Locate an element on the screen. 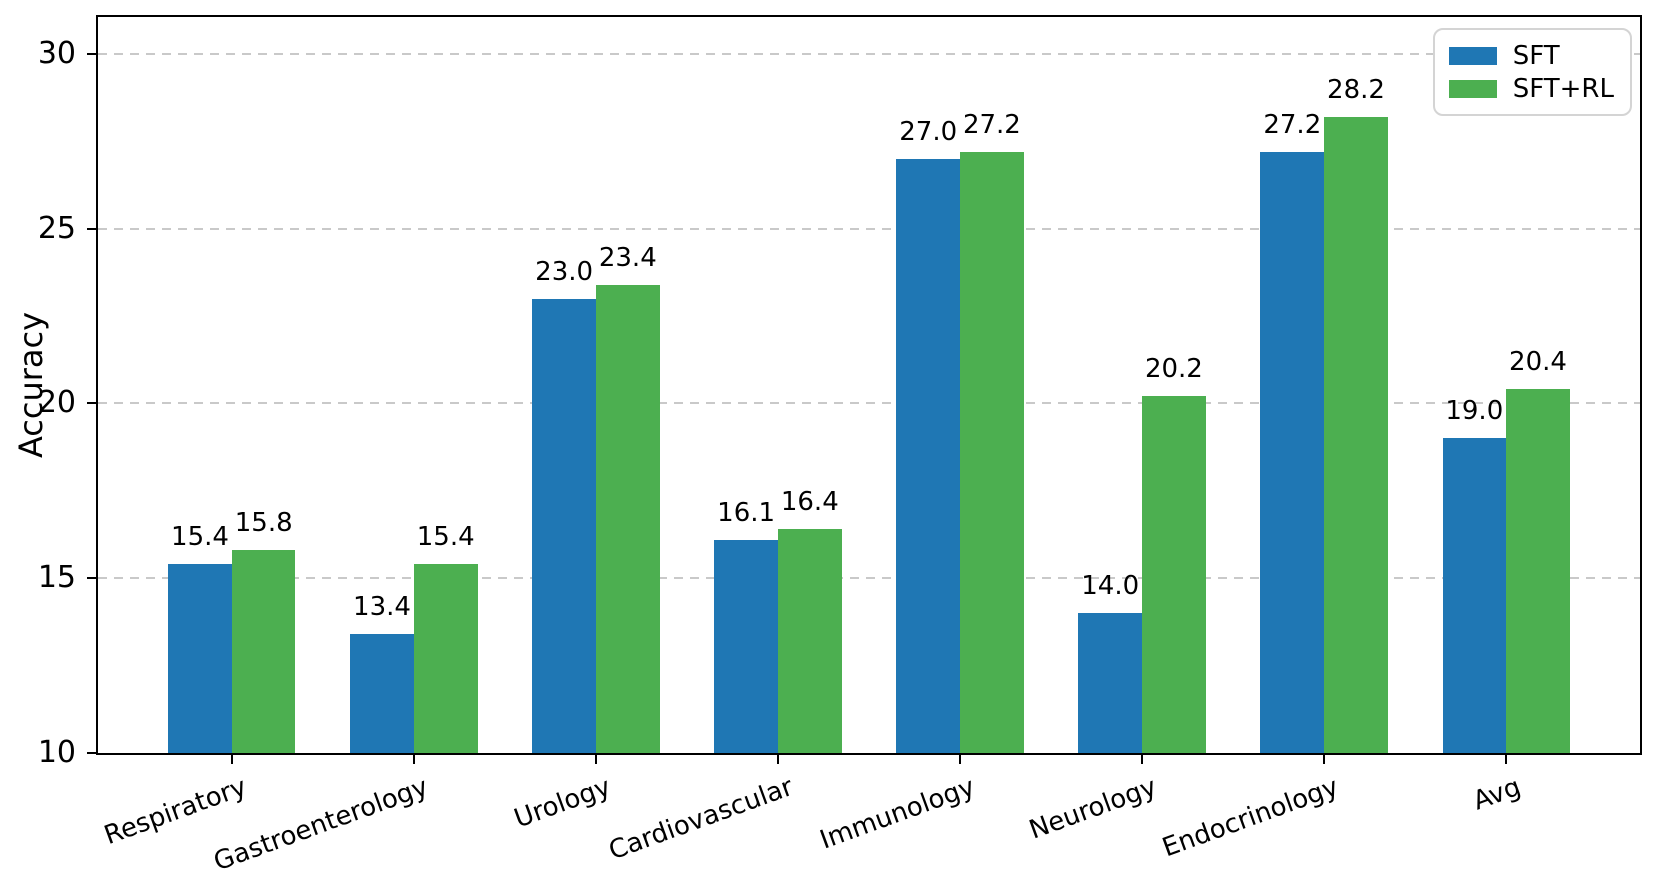 Image resolution: width=1661 pixels, height=886 pixels. y-tick-label: 10 is located at coordinates (56, 752).